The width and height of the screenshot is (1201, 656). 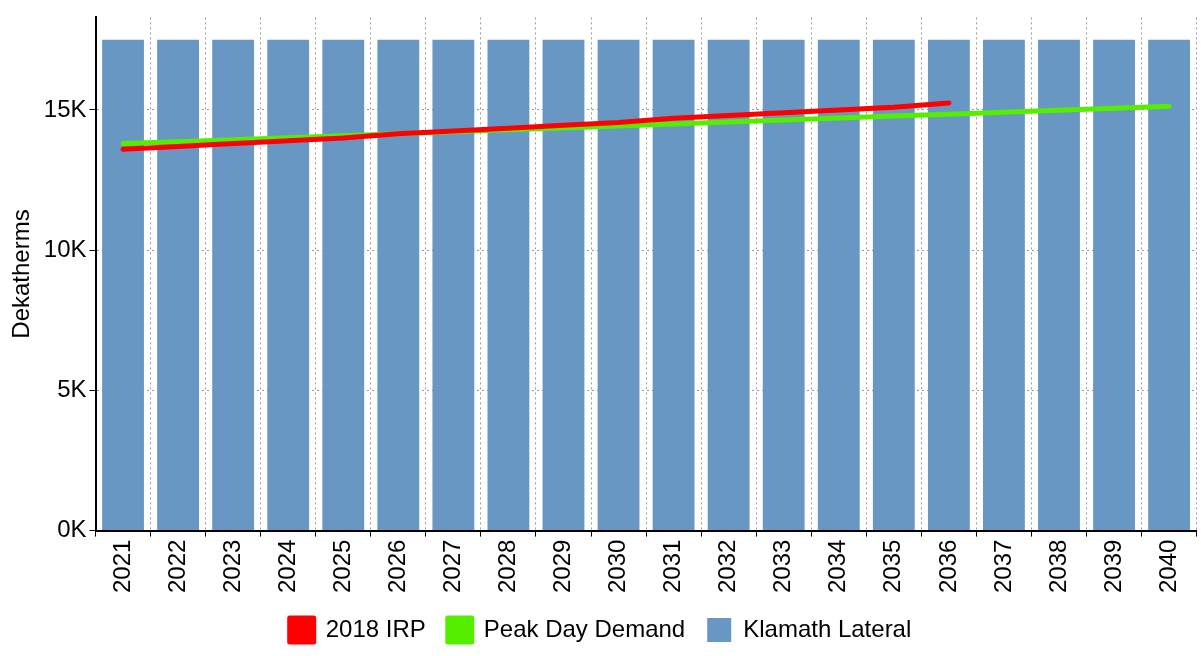 I want to click on x-tick-label: 2031, so click(x=672, y=566).